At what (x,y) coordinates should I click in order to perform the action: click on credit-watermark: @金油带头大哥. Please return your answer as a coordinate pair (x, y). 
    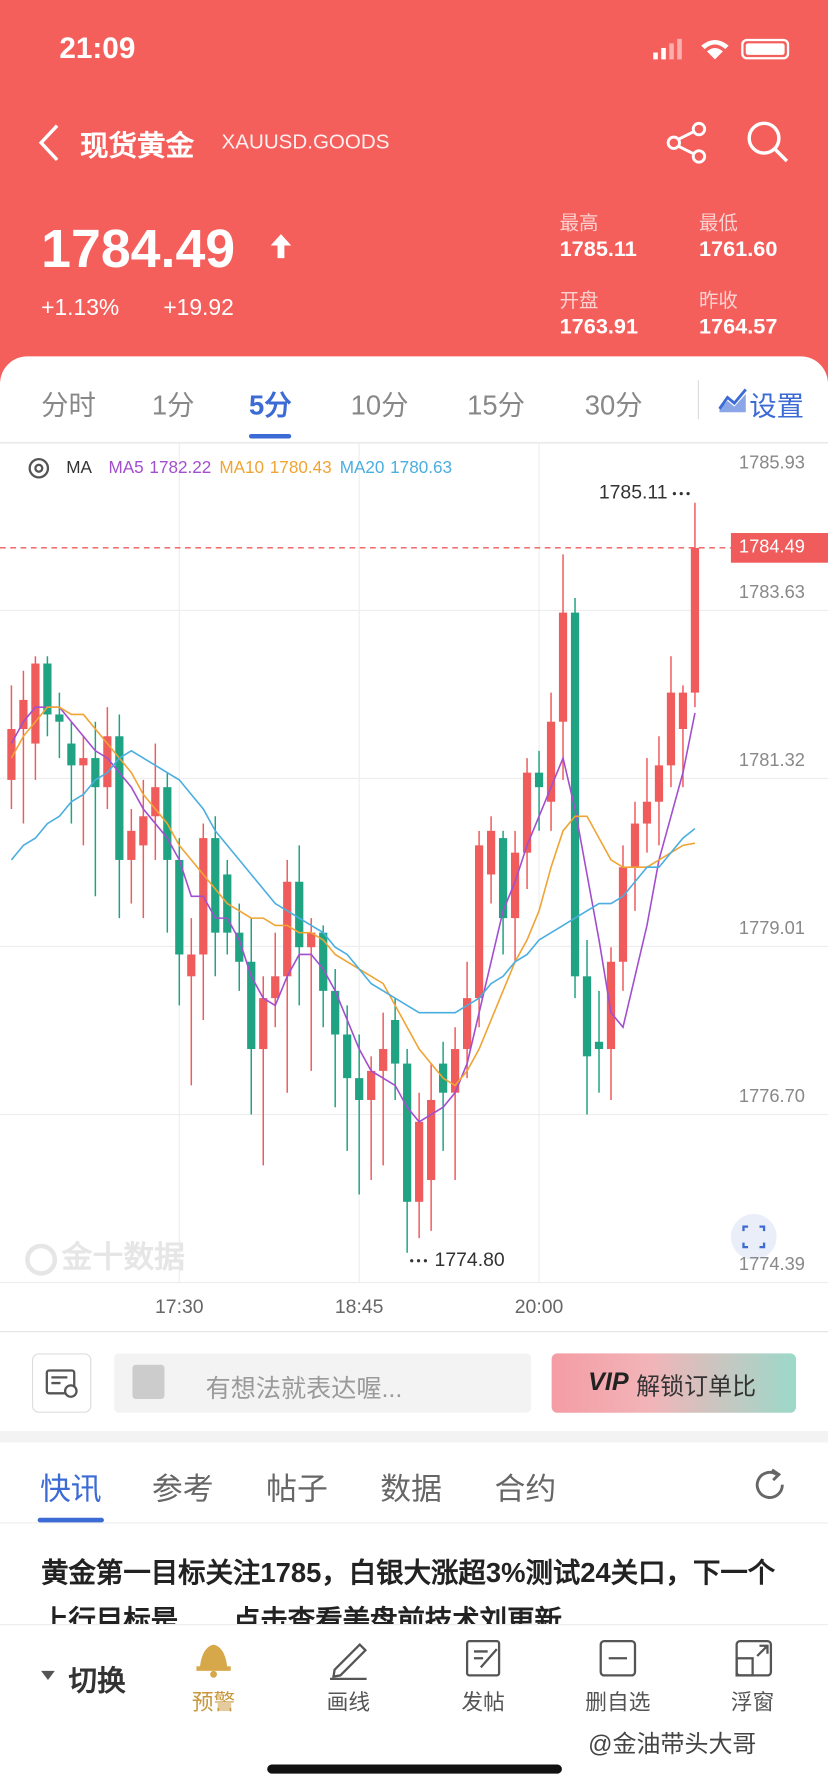
    Looking at the image, I should click on (672, 1744).